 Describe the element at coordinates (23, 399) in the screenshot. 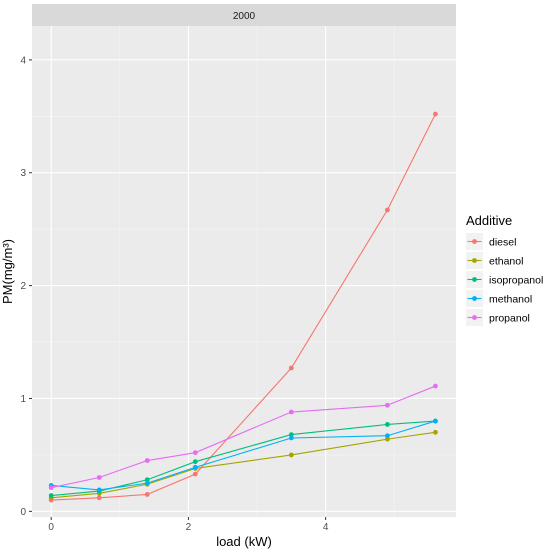

I see `y-tick-label: 1` at that location.